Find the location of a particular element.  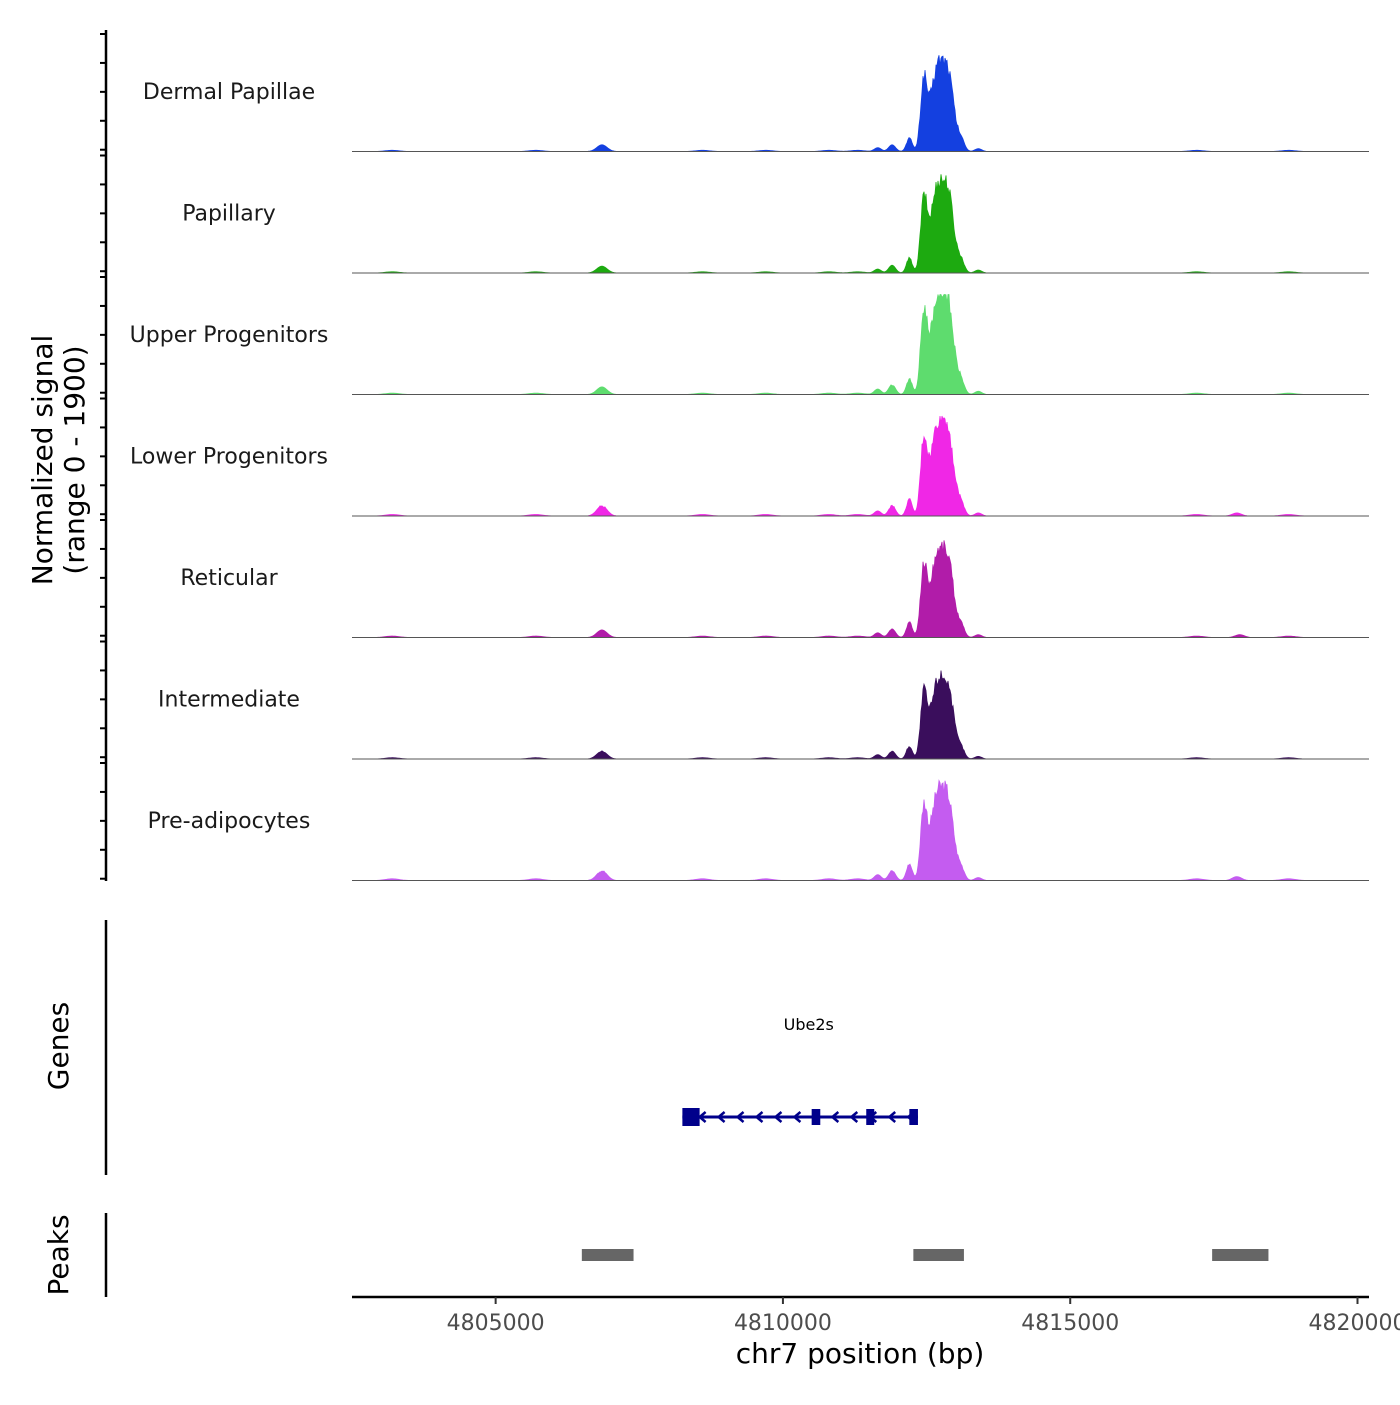

left-axes is located at coordinates (104, 663).